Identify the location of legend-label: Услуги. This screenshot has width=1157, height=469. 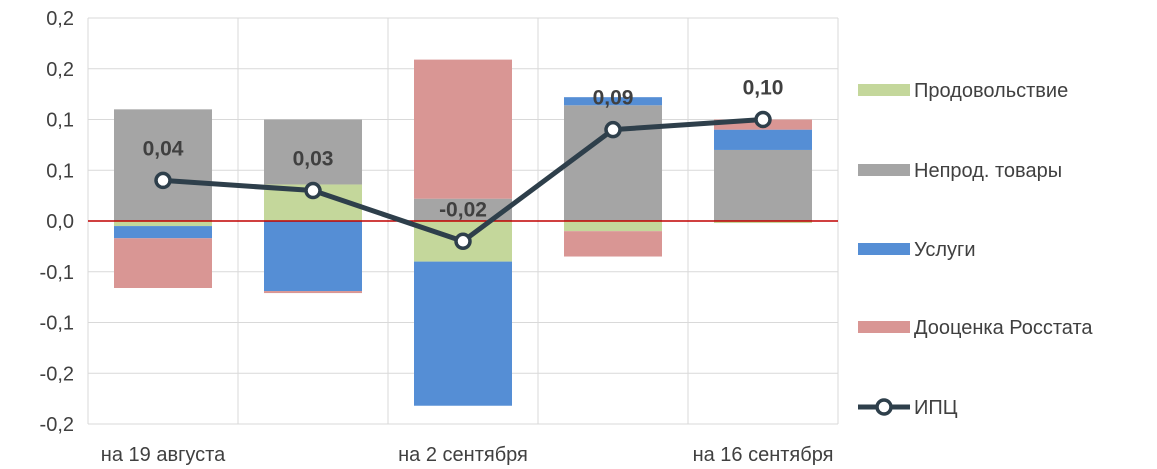
(945, 250).